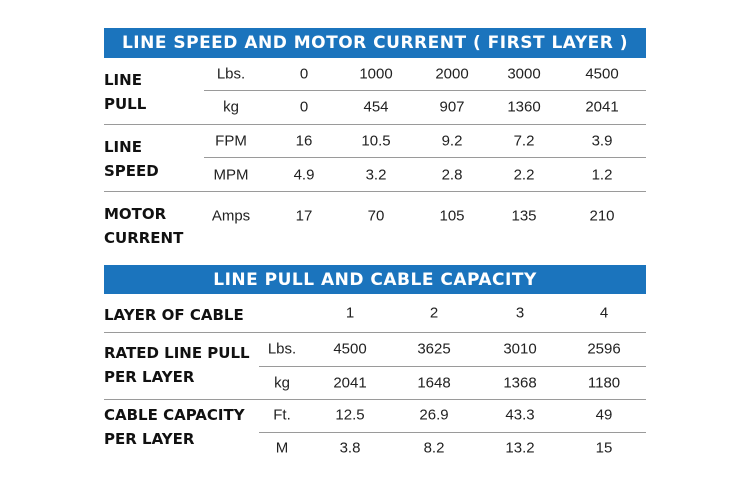  What do you see at coordinates (604, 349) in the screenshot?
I see `value-cell: 2596` at bounding box center [604, 349].